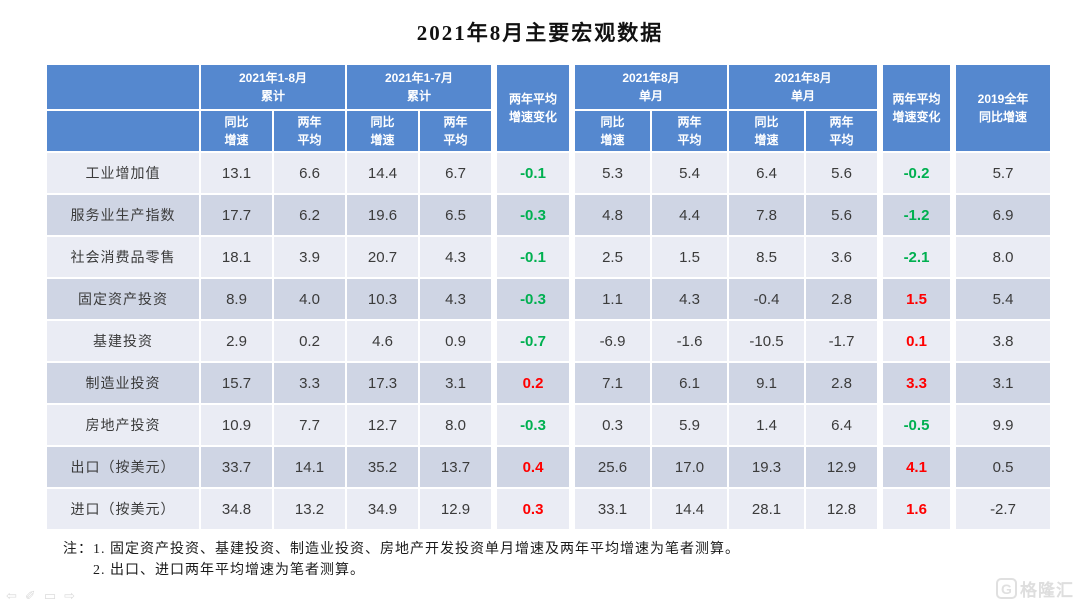 This screenshot has height=608, width=1080. What do you see at coordinates (30, 595) in the screenshot?
I see `pen-icon: ✐` at bounding box center [30, 595].